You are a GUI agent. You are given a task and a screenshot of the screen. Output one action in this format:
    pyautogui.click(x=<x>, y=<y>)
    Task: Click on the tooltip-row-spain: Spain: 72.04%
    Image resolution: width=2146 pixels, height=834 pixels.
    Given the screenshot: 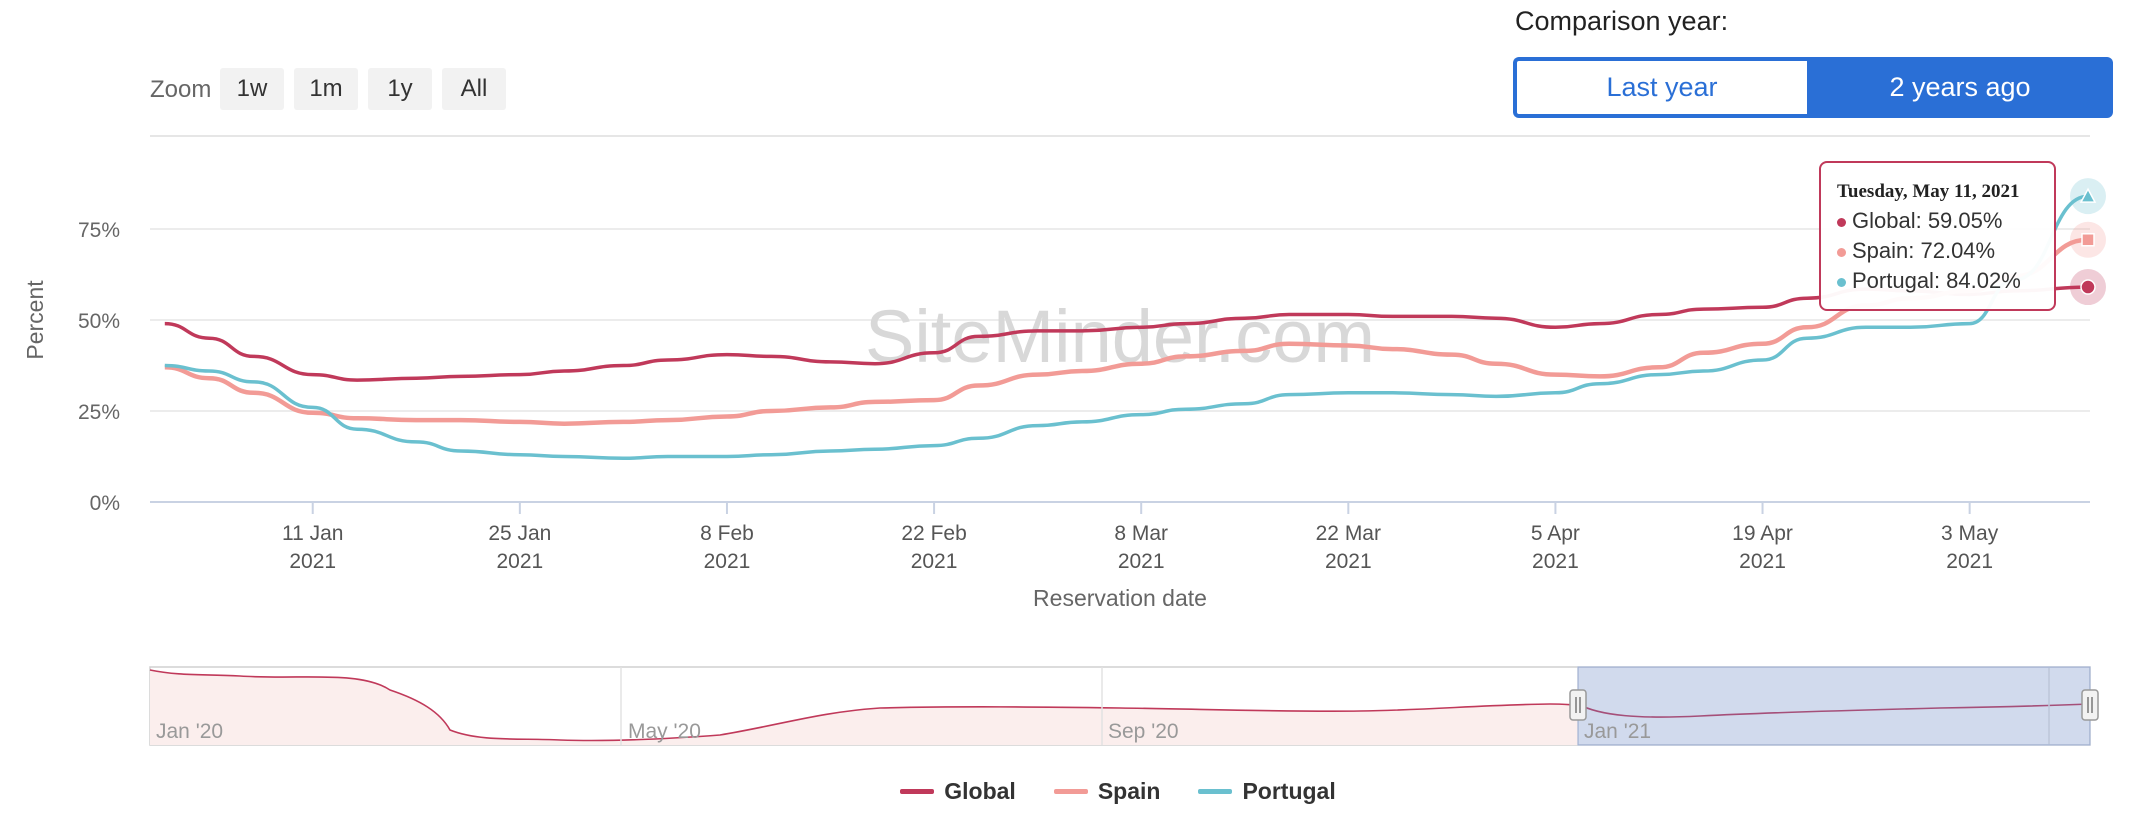 What is the action you would take?
    pyautogui.click(x=1937, y=251)
    